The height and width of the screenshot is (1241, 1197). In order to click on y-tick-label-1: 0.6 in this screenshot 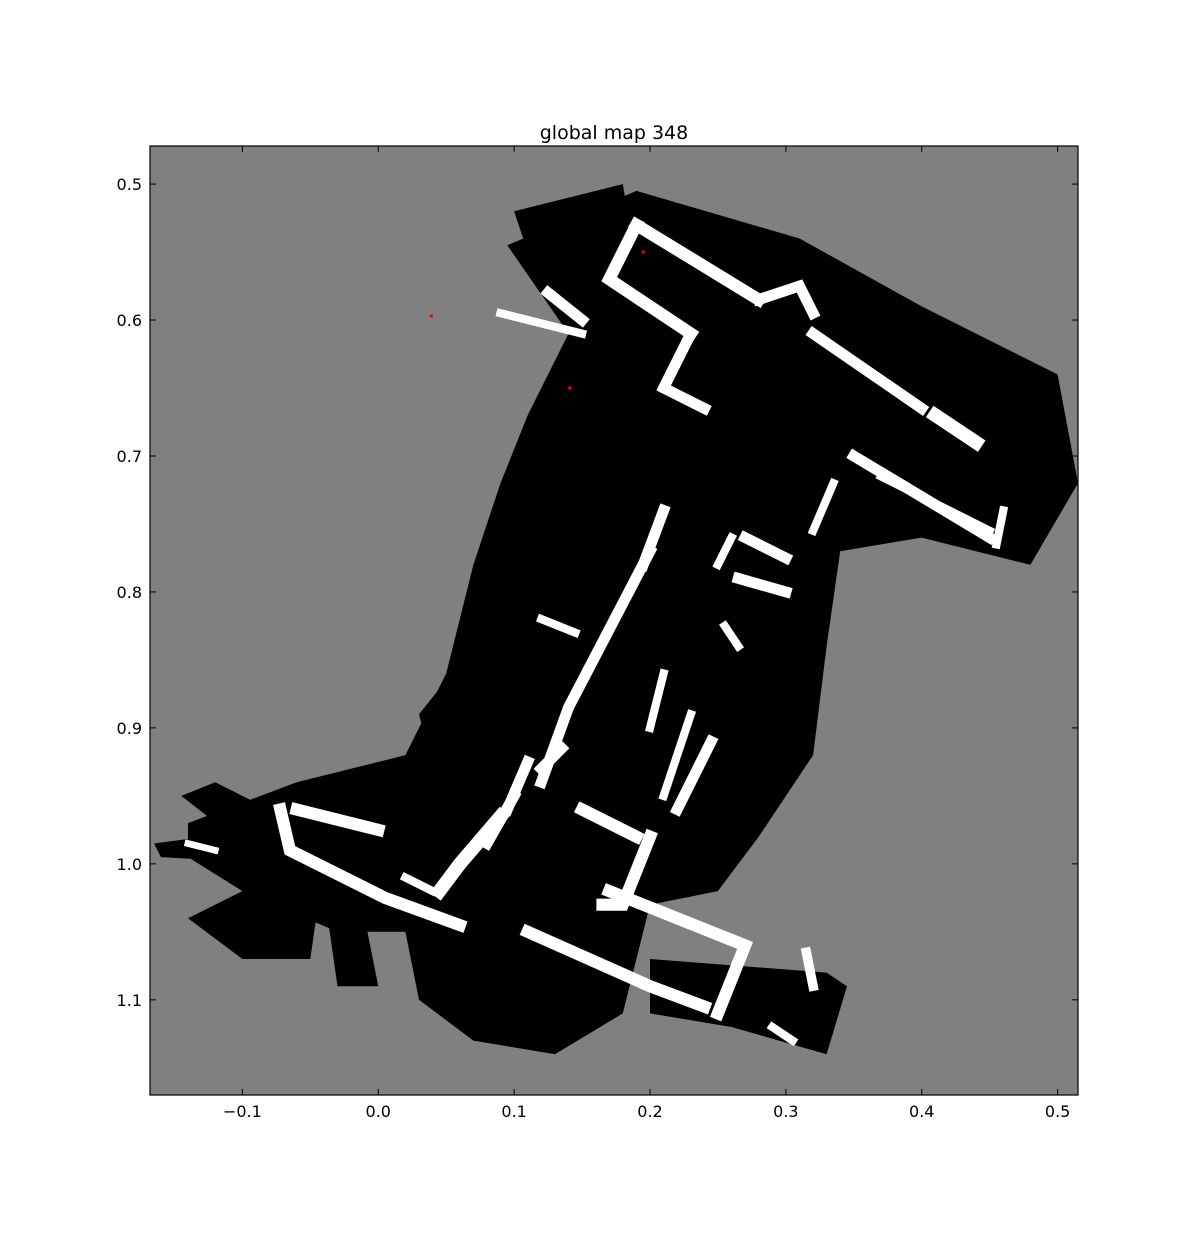, I will do `click(129, 320)`.